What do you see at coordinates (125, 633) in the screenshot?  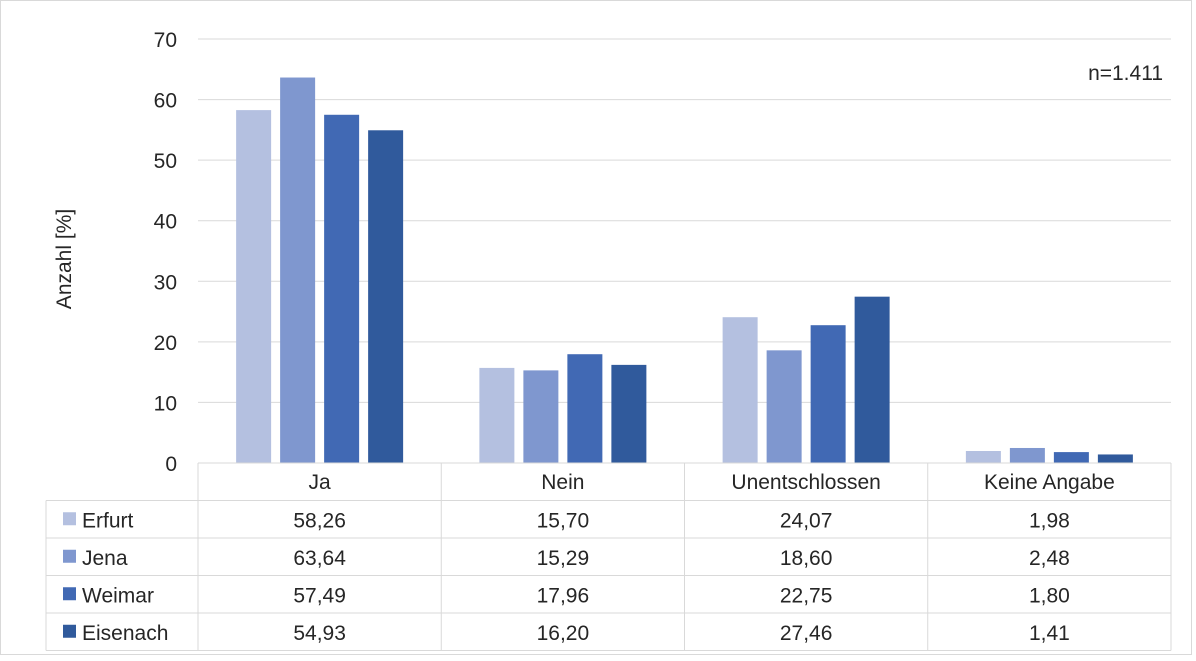 I see `legend-label: Eisenach` at bounding box center [125, 633].